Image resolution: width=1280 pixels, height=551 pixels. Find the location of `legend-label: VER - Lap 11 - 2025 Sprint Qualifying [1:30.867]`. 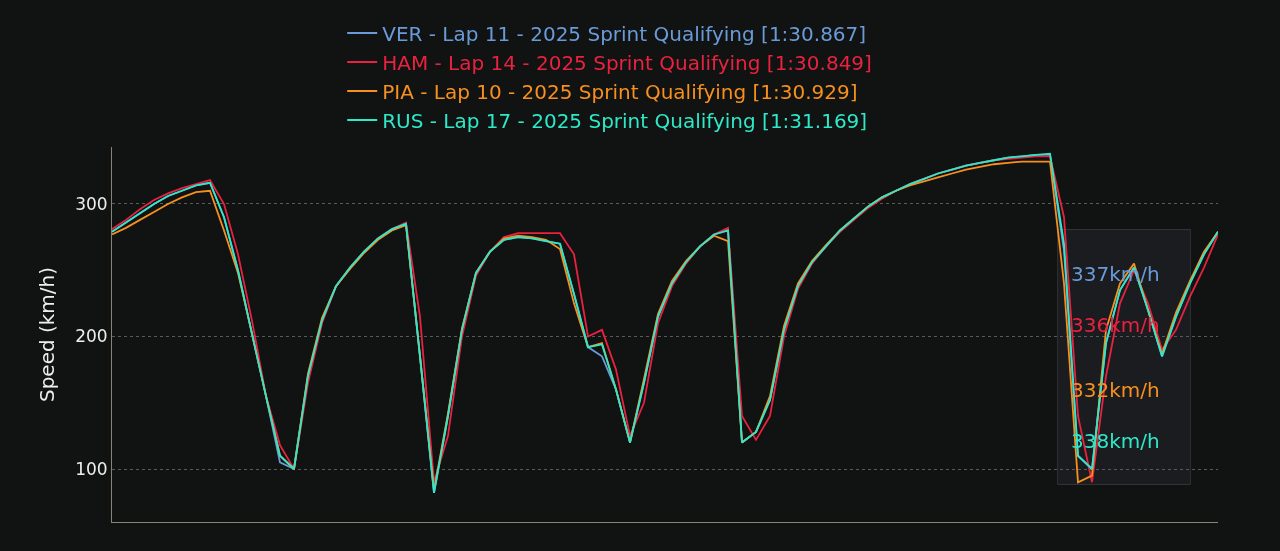

legend-label: VER - Lap 11 - 2025 Sprint Qualifying [1:30.867] is located at coordinates (624, 33).